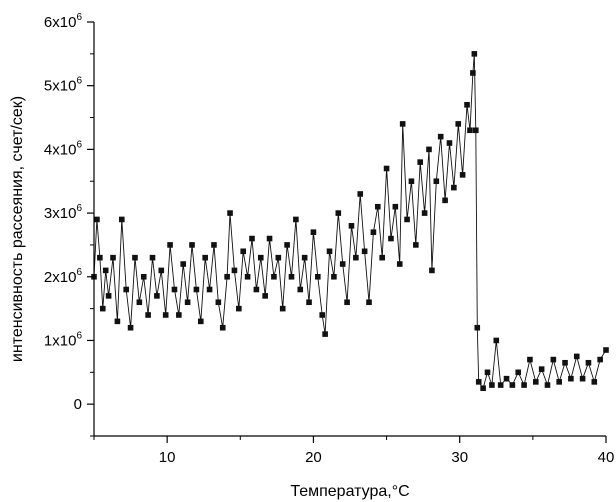 Image resolution: width=616 pixels, height=502 pixels. What do you see at coordinates (60, 277) in the screenshot?
I see `y-tick-label-base: 2x10` at bounding box center [60, 277].